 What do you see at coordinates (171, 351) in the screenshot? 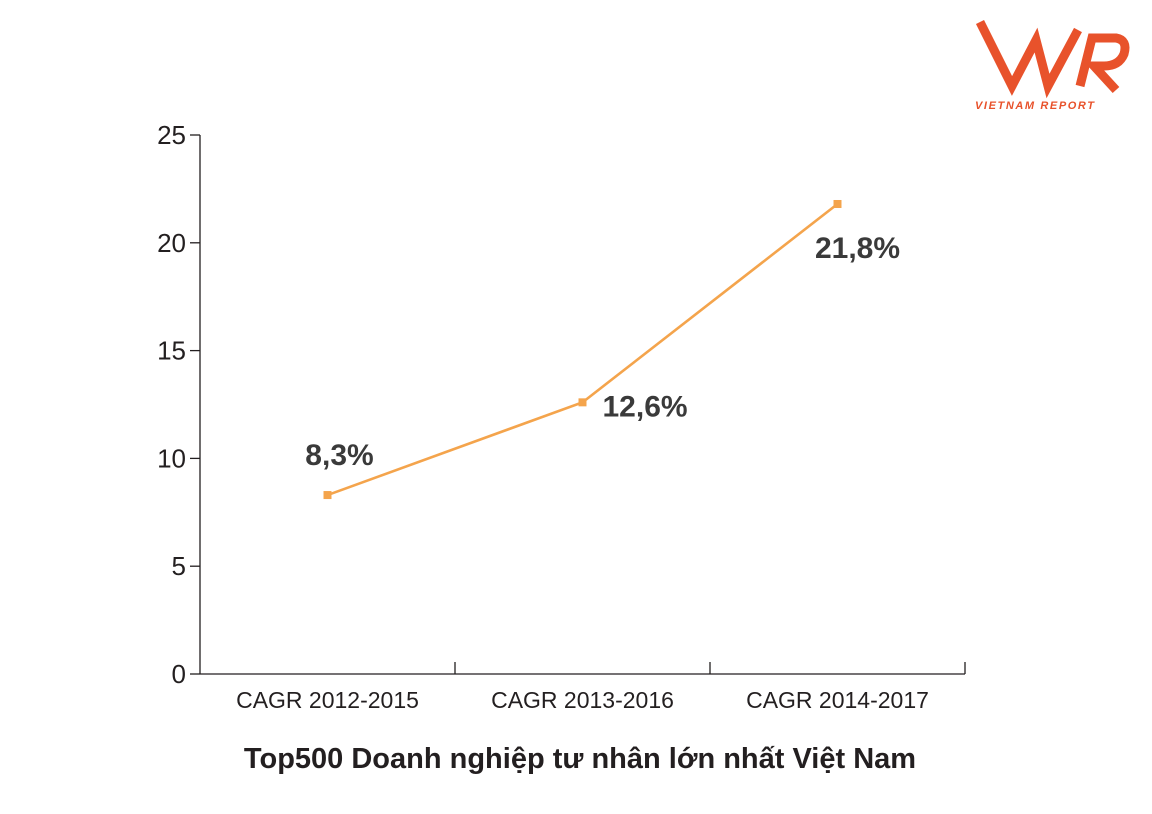
I see `y-tick-label: 15` at bounding box center [171, 351].